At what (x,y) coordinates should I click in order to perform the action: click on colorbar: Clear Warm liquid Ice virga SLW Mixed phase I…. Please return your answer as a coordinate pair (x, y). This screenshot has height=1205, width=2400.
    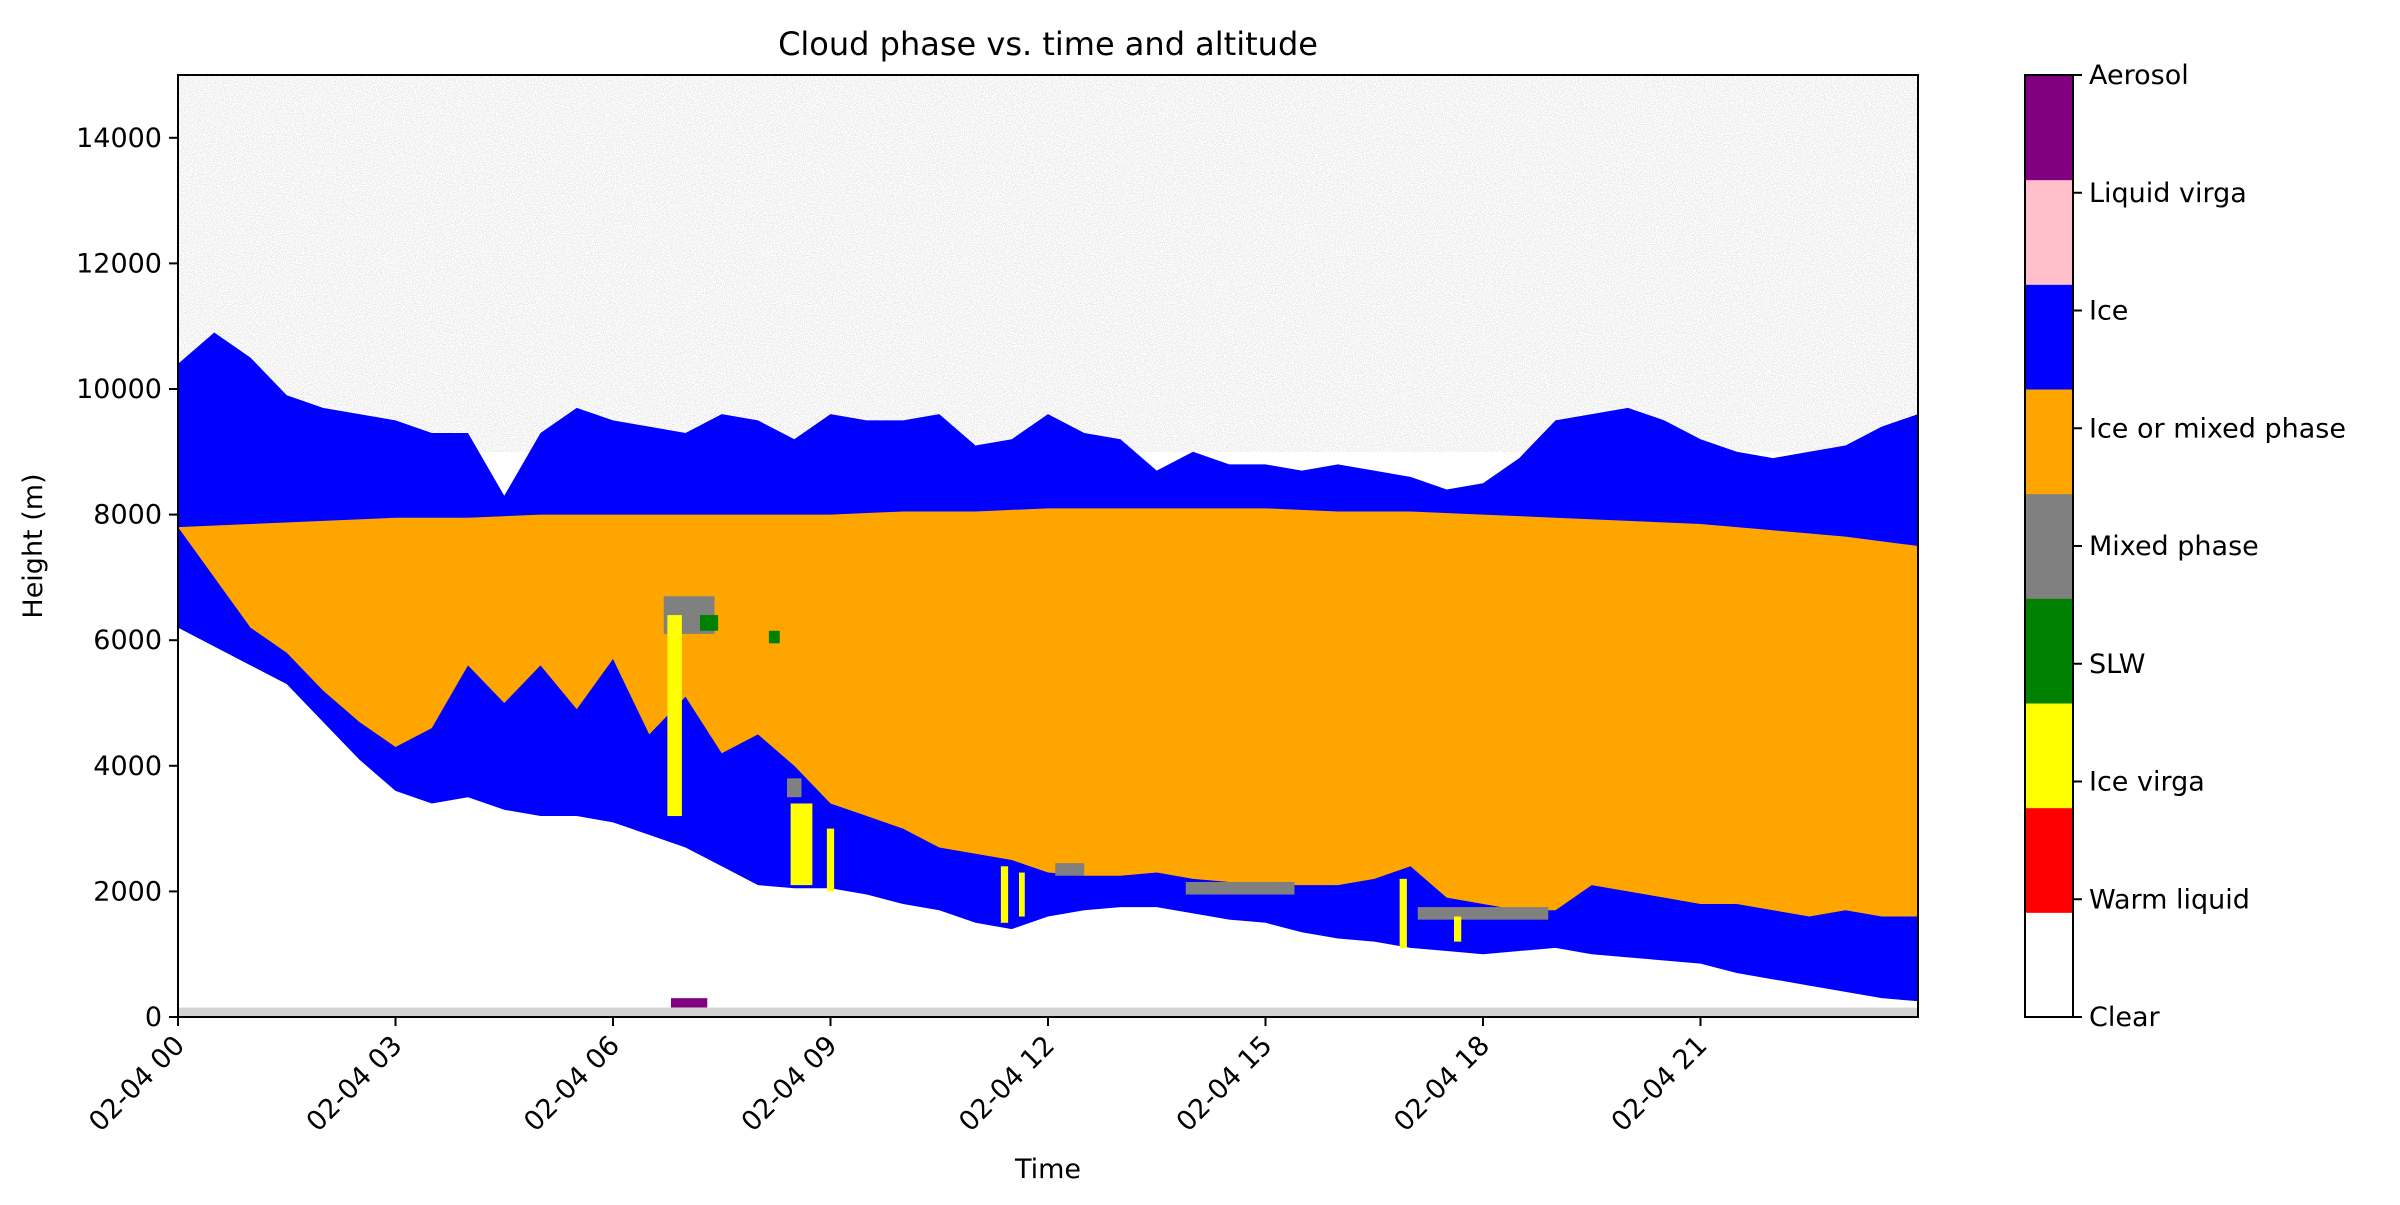
    Looking at the image, I should click on (2185, 546).